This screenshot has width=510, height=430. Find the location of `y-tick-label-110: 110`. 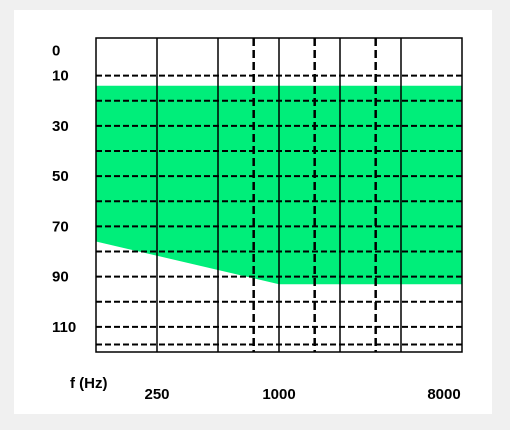

y-tick-label-110: 110 is located at coordinates (64, 327).